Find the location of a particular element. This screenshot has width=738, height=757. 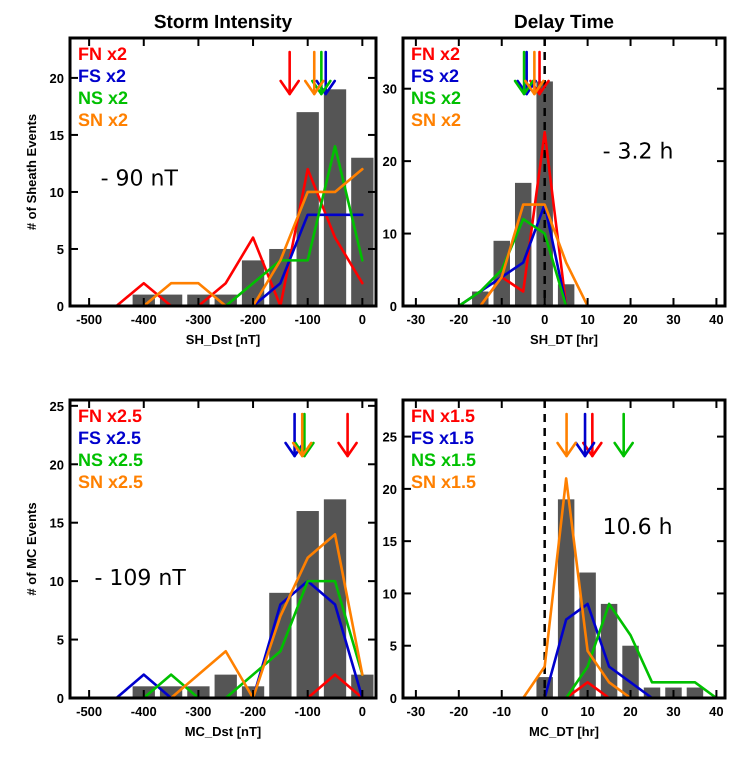

y-tick-label: 30 is located at coordinates (389, 89).